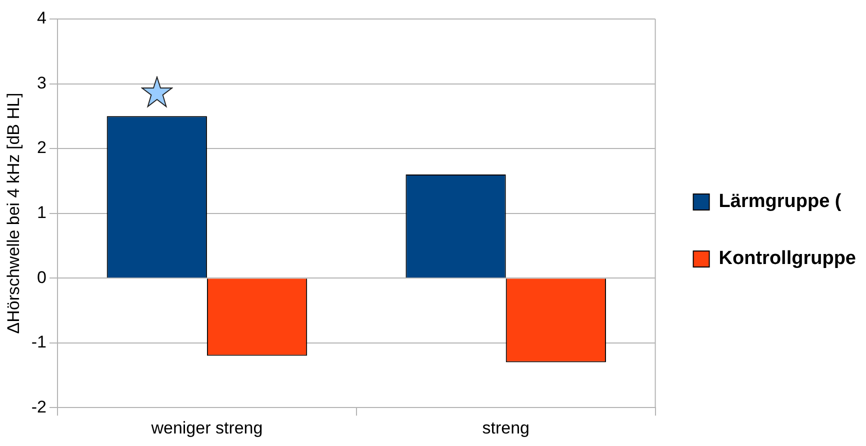 The height and width of the screenshot is (446, 866). What do you see at coordinates (42, 212) in the screenshot?
I see `y-tick-label: 1` at bounding box center [42, 212].